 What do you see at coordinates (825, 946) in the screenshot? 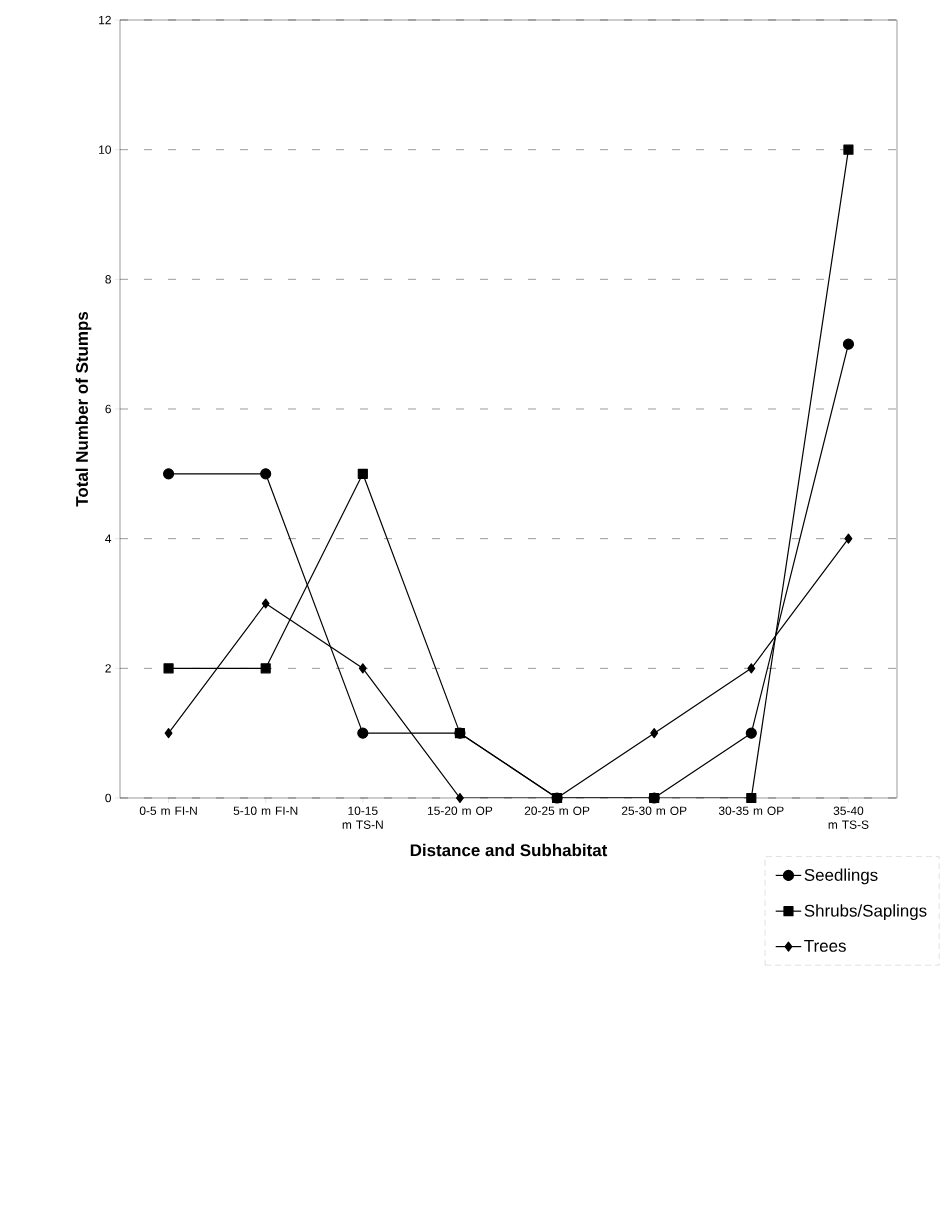
I see `legend-label: Trees` at bounding box center [825, 946].